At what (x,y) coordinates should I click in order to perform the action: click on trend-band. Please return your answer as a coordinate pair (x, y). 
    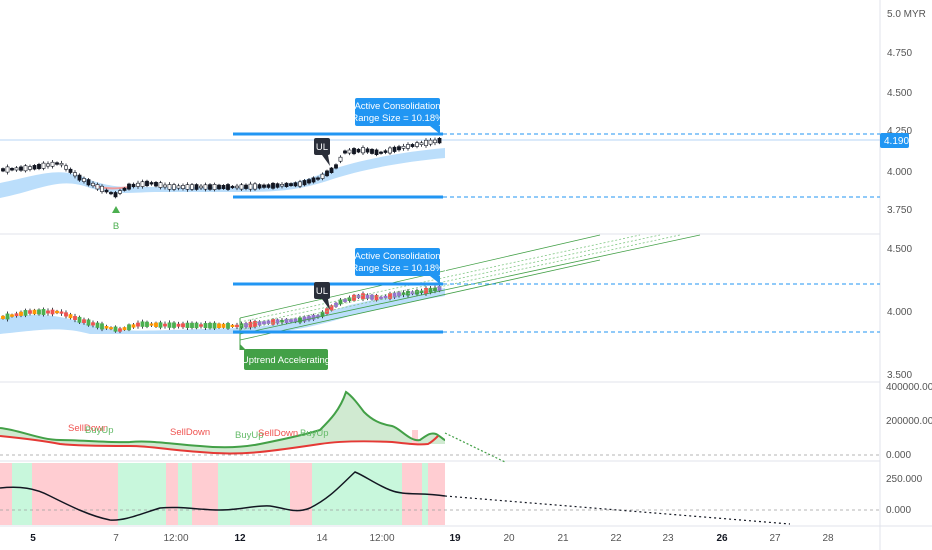
    Looking at the image, I should click on (222, 311).